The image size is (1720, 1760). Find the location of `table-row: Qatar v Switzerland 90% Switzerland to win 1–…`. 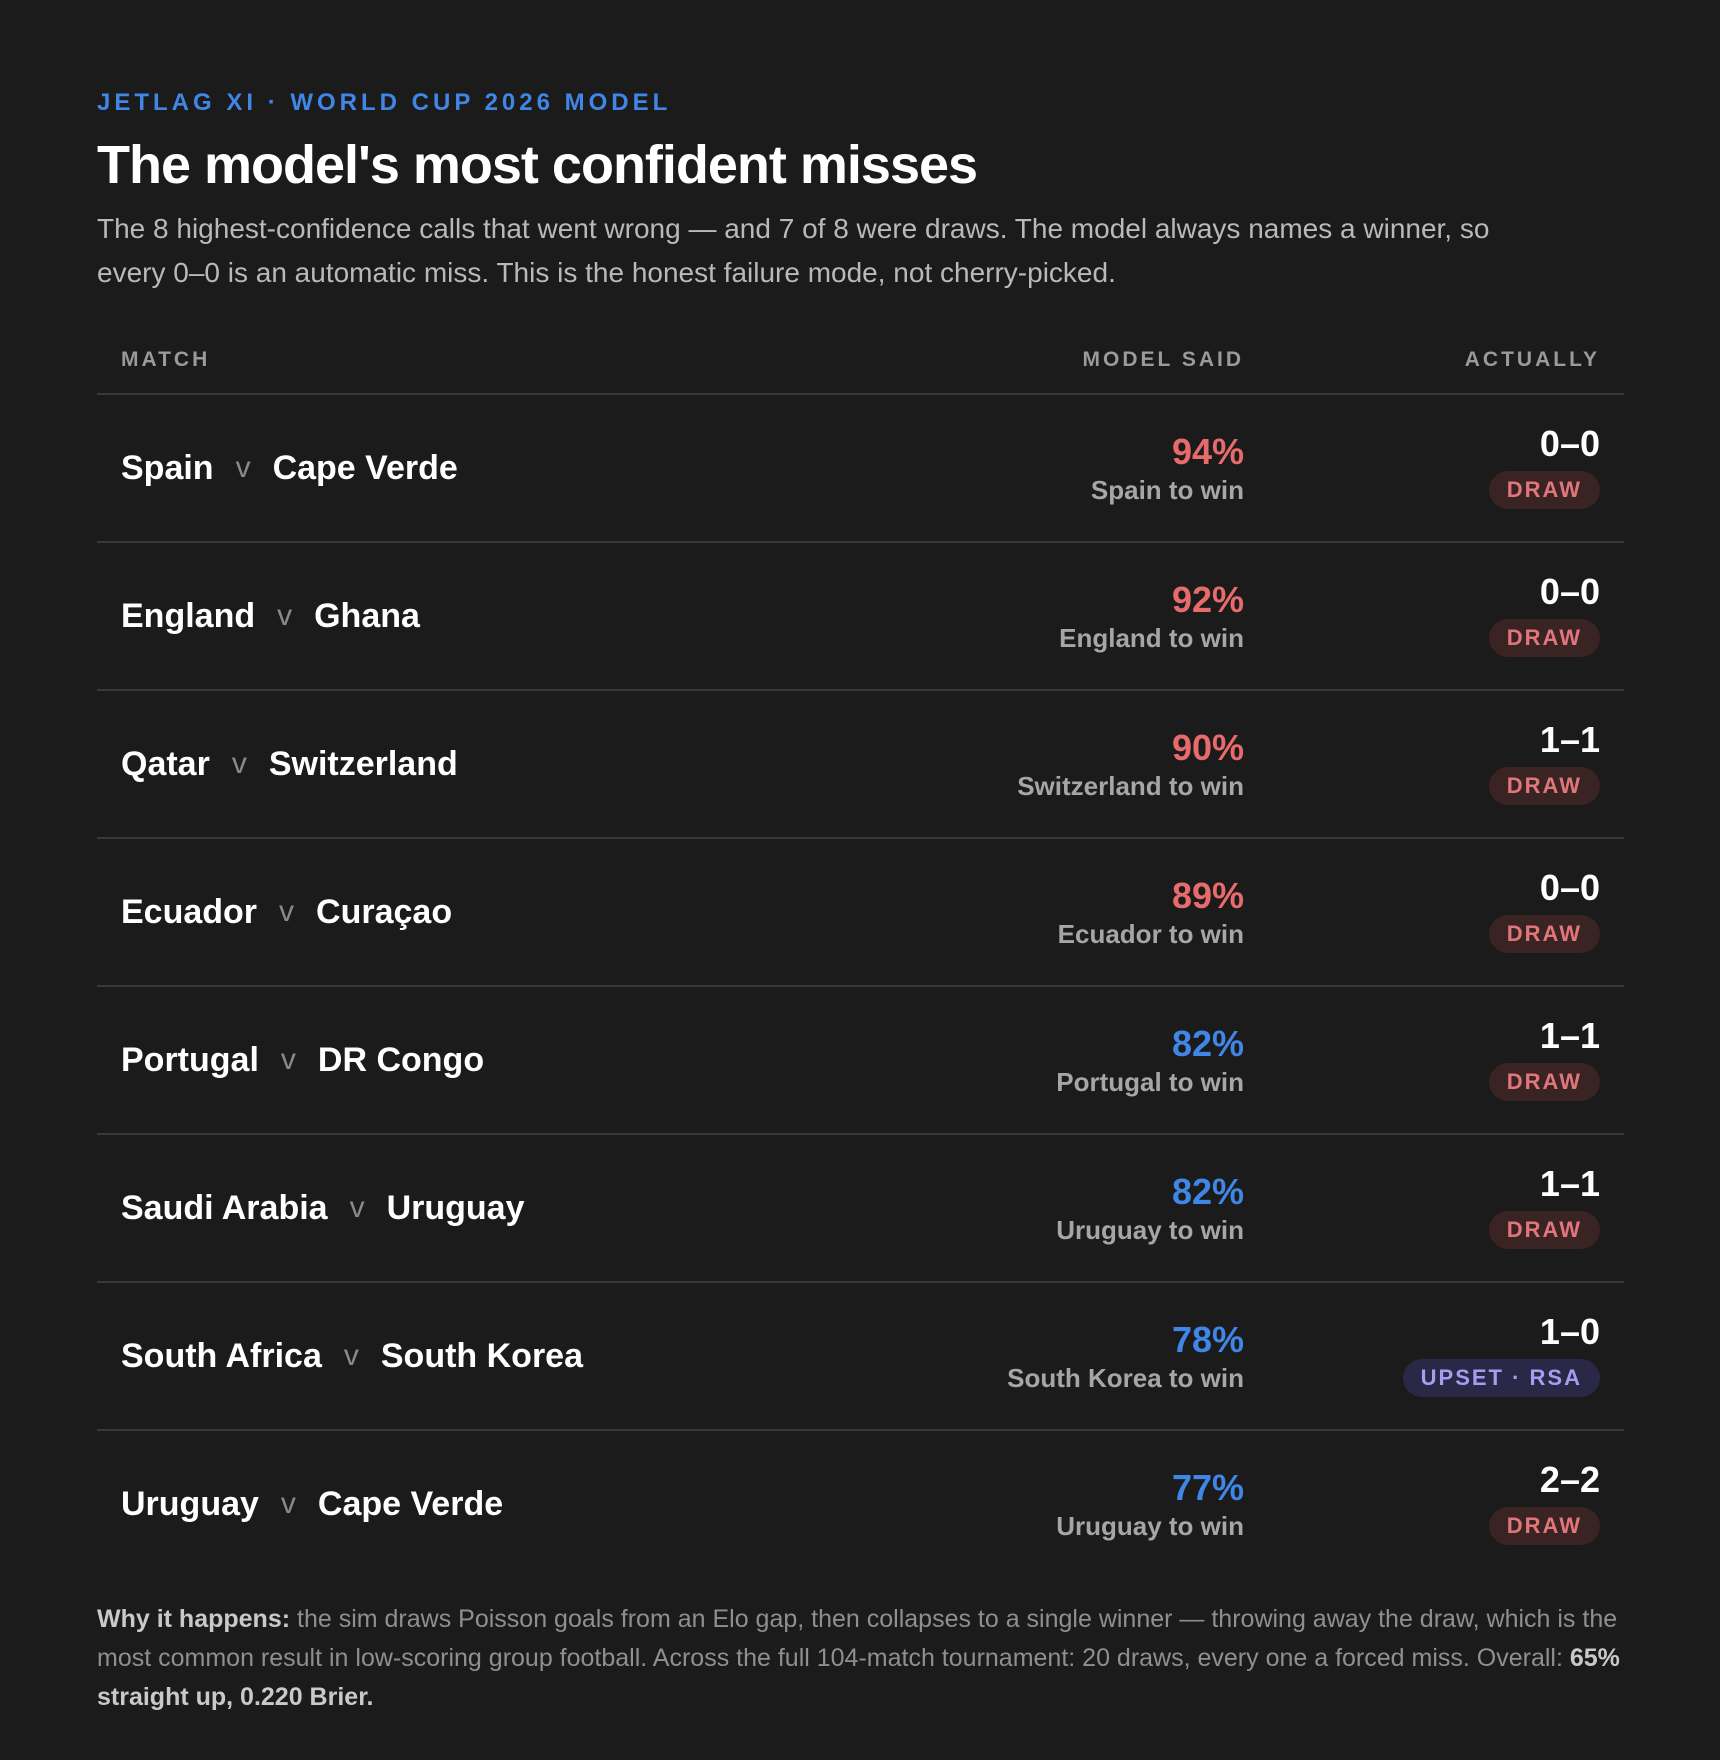

table-row: Qatar v Switzerland 90% Switzerland to win 1–… is located at coordinates (860, 765).